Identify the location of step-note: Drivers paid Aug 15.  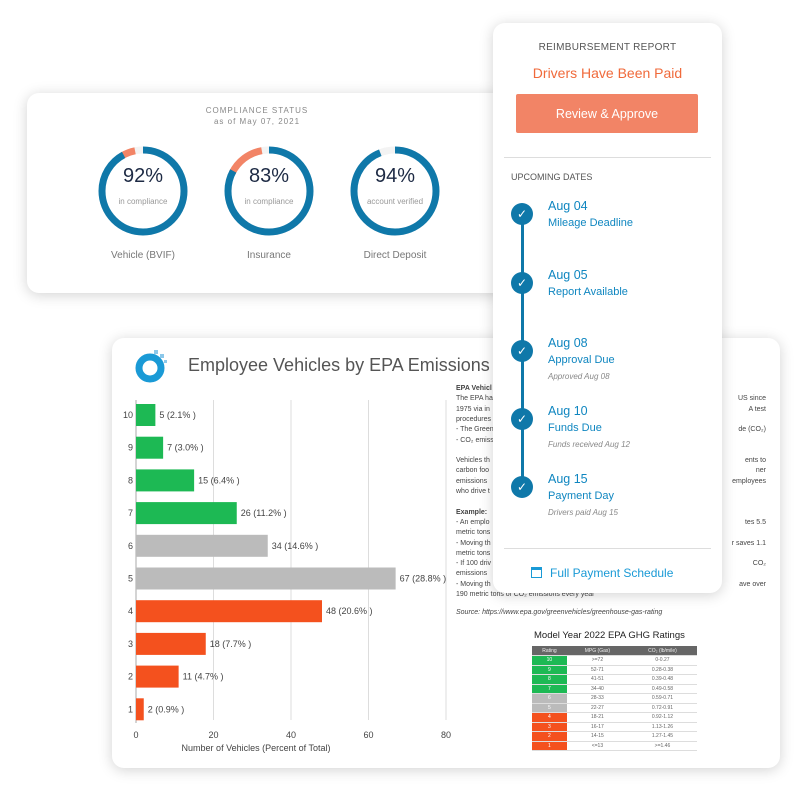
(583, 512).